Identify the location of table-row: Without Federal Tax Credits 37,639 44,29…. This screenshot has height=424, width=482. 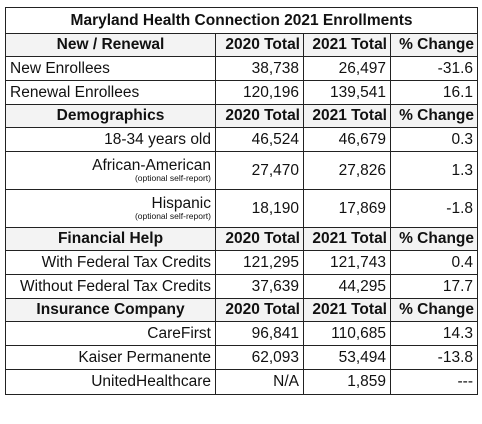
(242, 286).